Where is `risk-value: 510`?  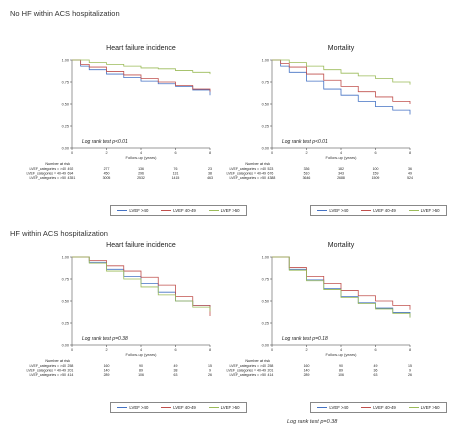
risk-value: 510 is located at coordinates (307, 174).